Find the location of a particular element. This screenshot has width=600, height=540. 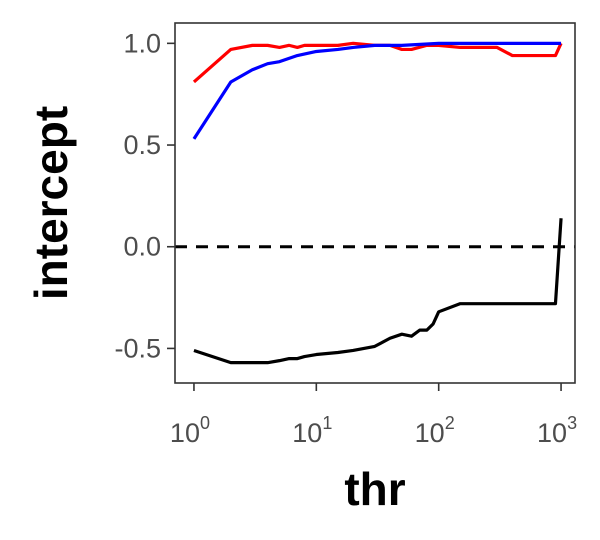

x-tick-label: 10² is located at coordinates (435, 430).